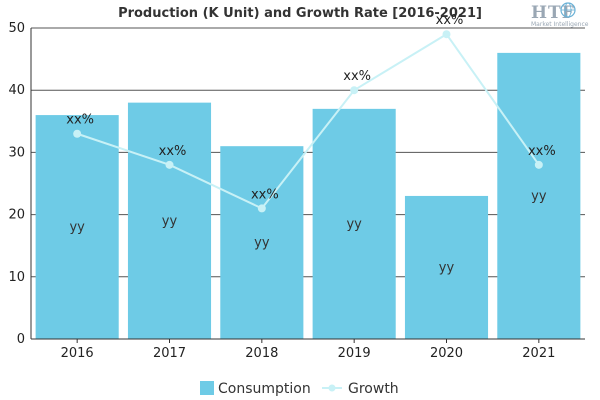 Image resolution: width=600 pixels, height=400 pixels. What do you see at coordinates (264, 389) in the screenshot?
I see `legend-label-consumption: Consumption` at bounding box center [264, 389].